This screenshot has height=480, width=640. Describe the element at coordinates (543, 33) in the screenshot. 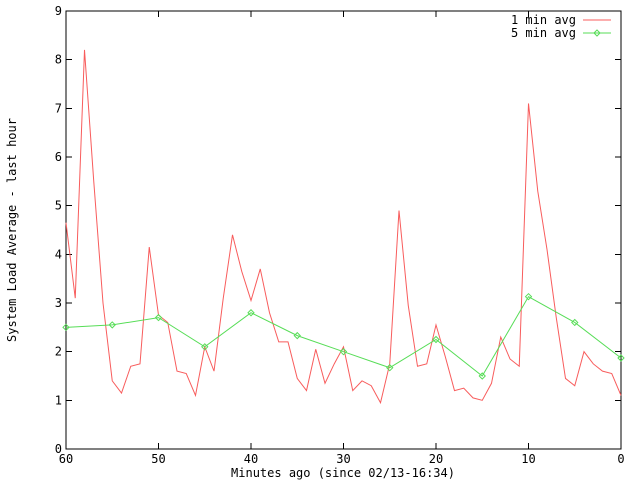

I see `legend-label-5min-avg: 5 min avg` at that location.